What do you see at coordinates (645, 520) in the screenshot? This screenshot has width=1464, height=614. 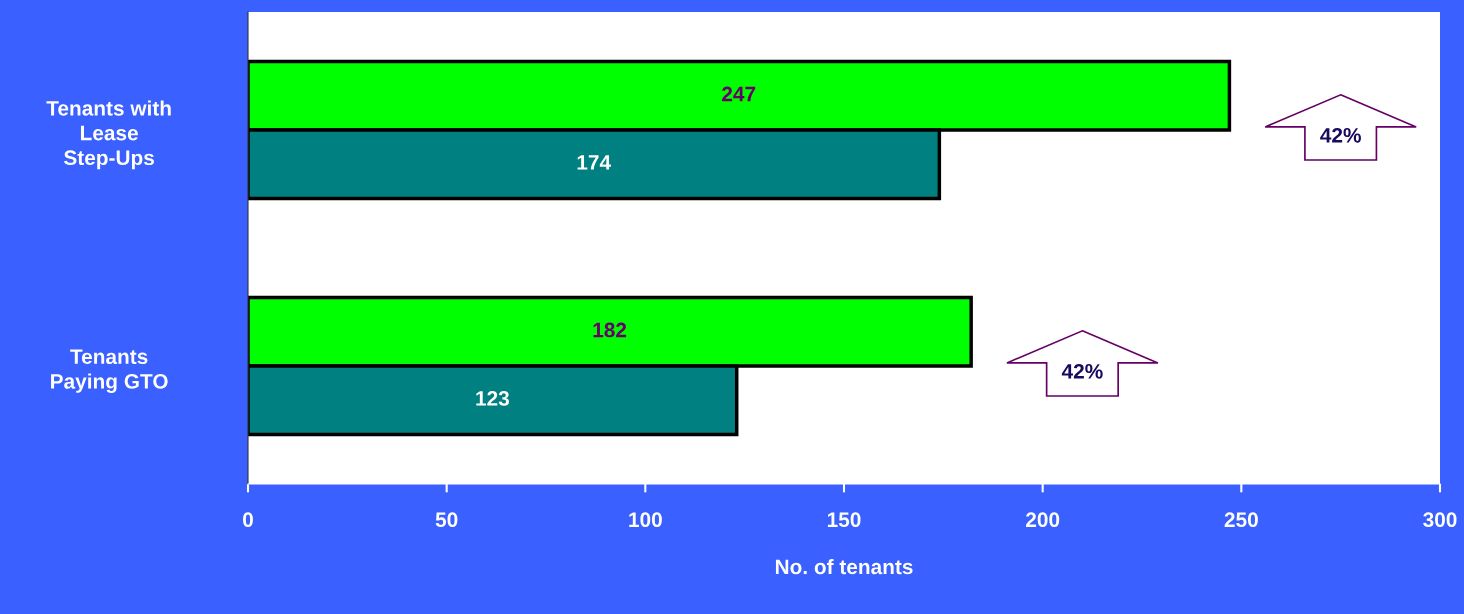 I see `x-tick-label: 100` at bounding box center [645, 520].